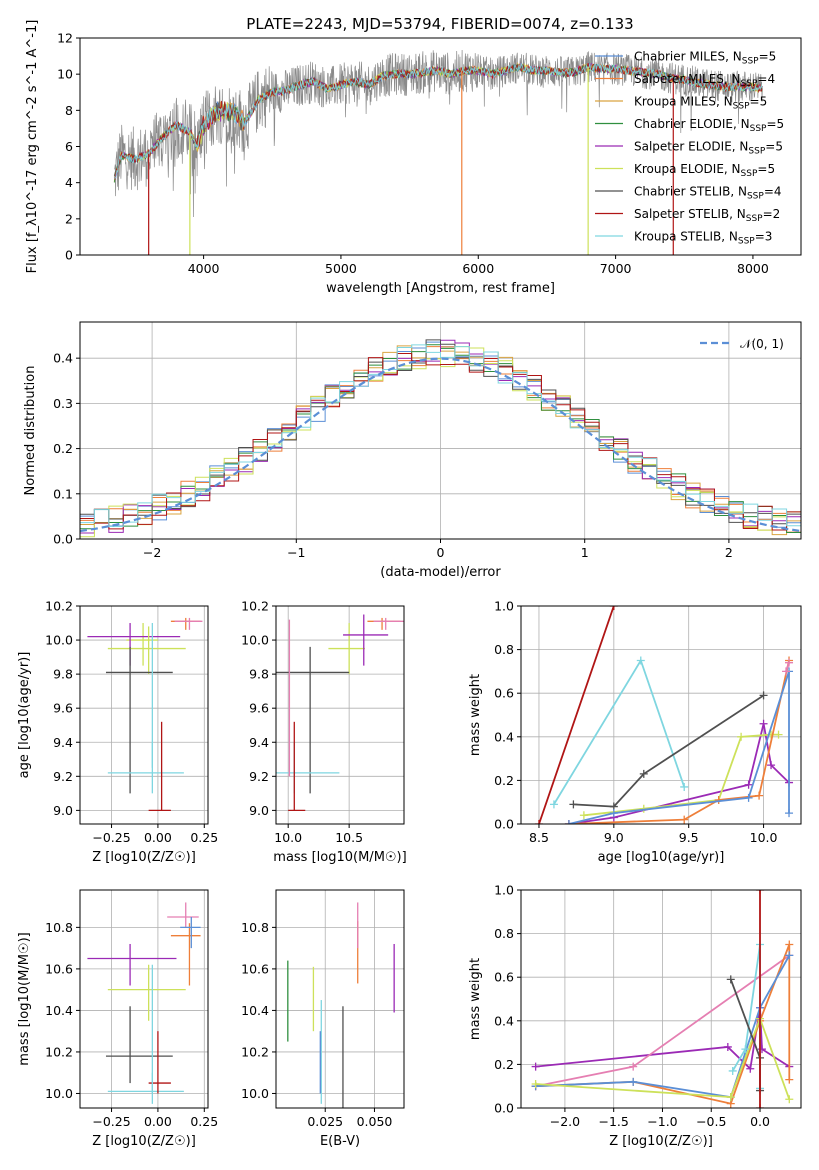 Image resolution: width=819 pixels, height=1170 pixels. What do you see at coordinates (705, 58) in the screenshot?
I see `legend-label: Chabrier MILES, NSSP=5` at bounding box center [705, 58].